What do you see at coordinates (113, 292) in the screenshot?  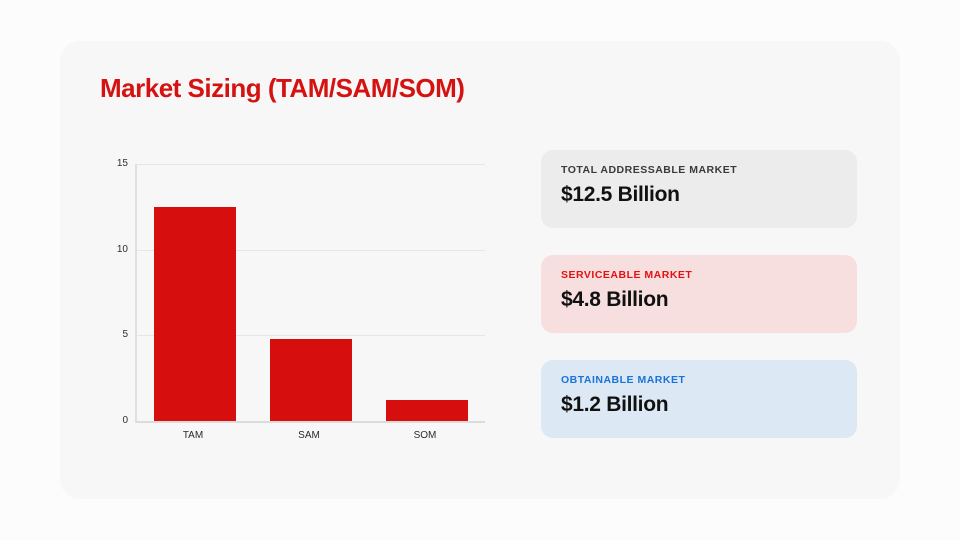 I see `y-axis-ticks: 0 5 10 15` at bounding box center [113, 292].